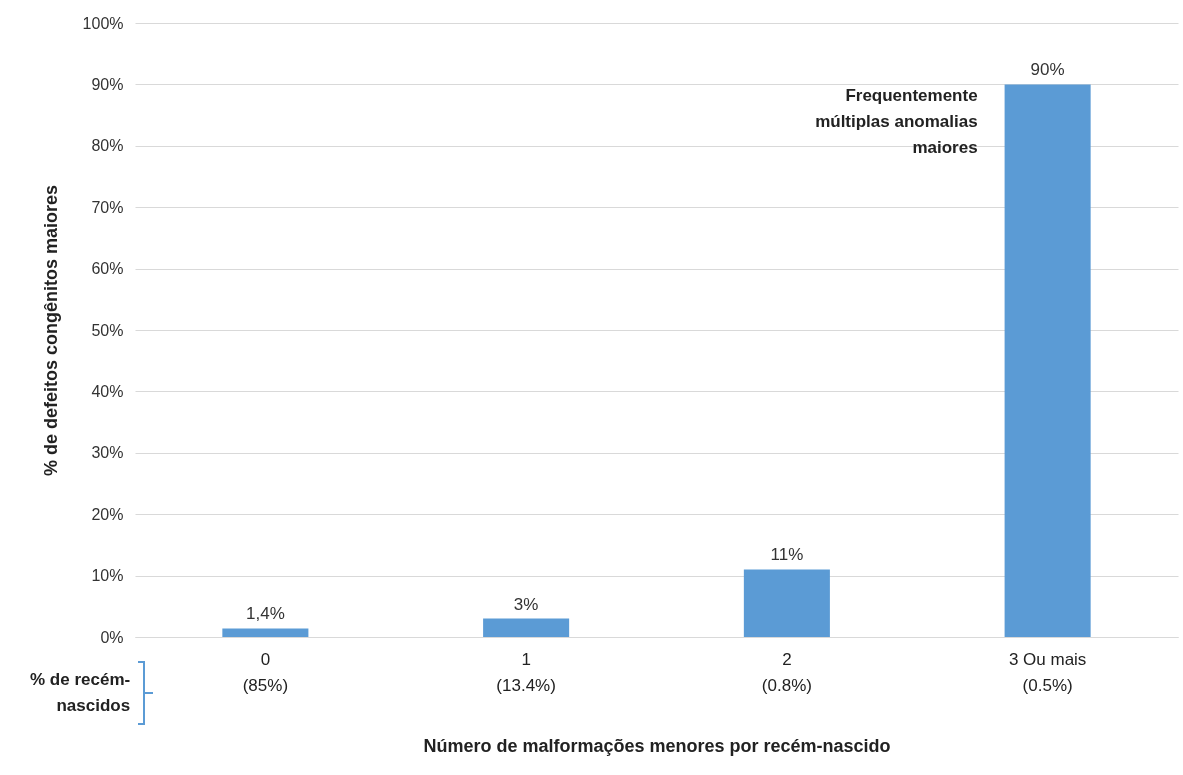 This screenshot has height=775, width=1183. I want to click on x-tick-label: 0 (85%), so click(265, 672).